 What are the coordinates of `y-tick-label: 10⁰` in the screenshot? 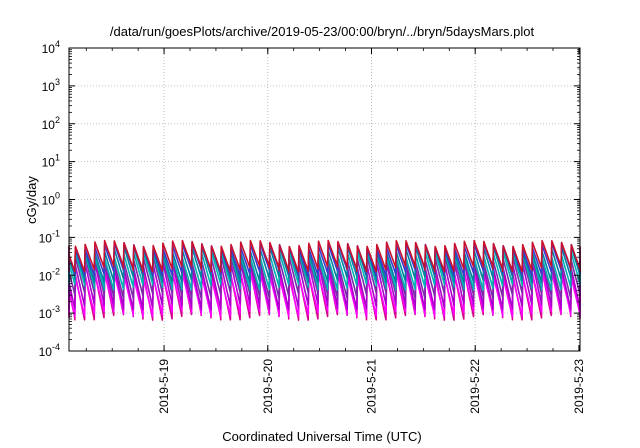 It's located at (51, 199).